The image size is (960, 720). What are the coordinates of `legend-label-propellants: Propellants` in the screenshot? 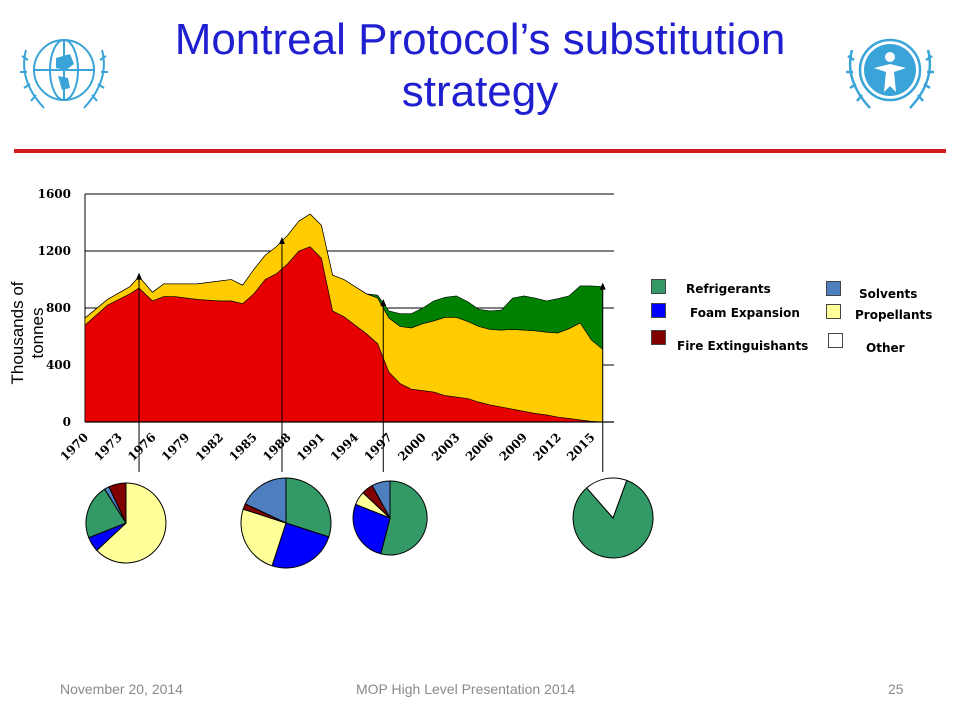 It's located at (894, 315).